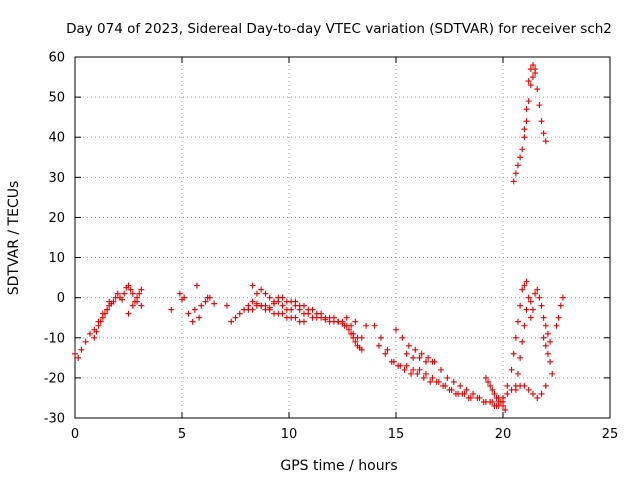 The width and height of the screenshot is (640, 480). I want to click on series-track-v, so click(559, 311).